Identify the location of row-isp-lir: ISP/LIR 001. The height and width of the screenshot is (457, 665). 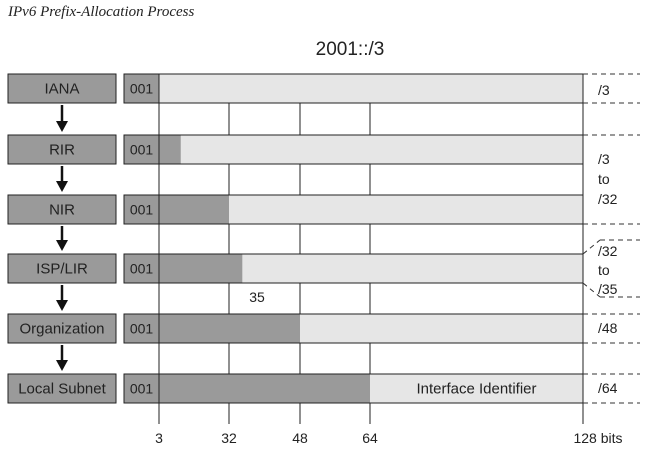
(295, 268).